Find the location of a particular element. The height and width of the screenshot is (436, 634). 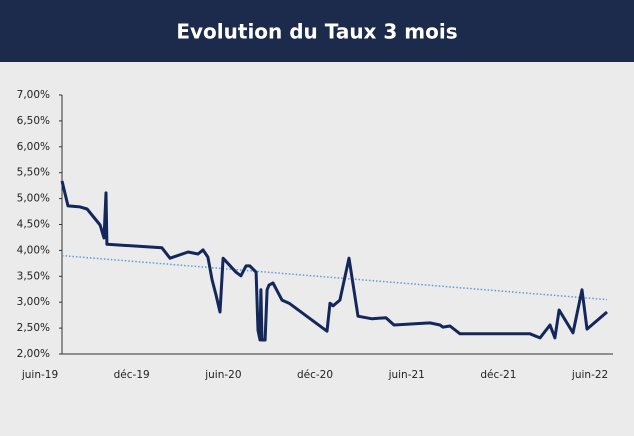

y-tick-label: 3,00% is located at coordinates (33, 302).